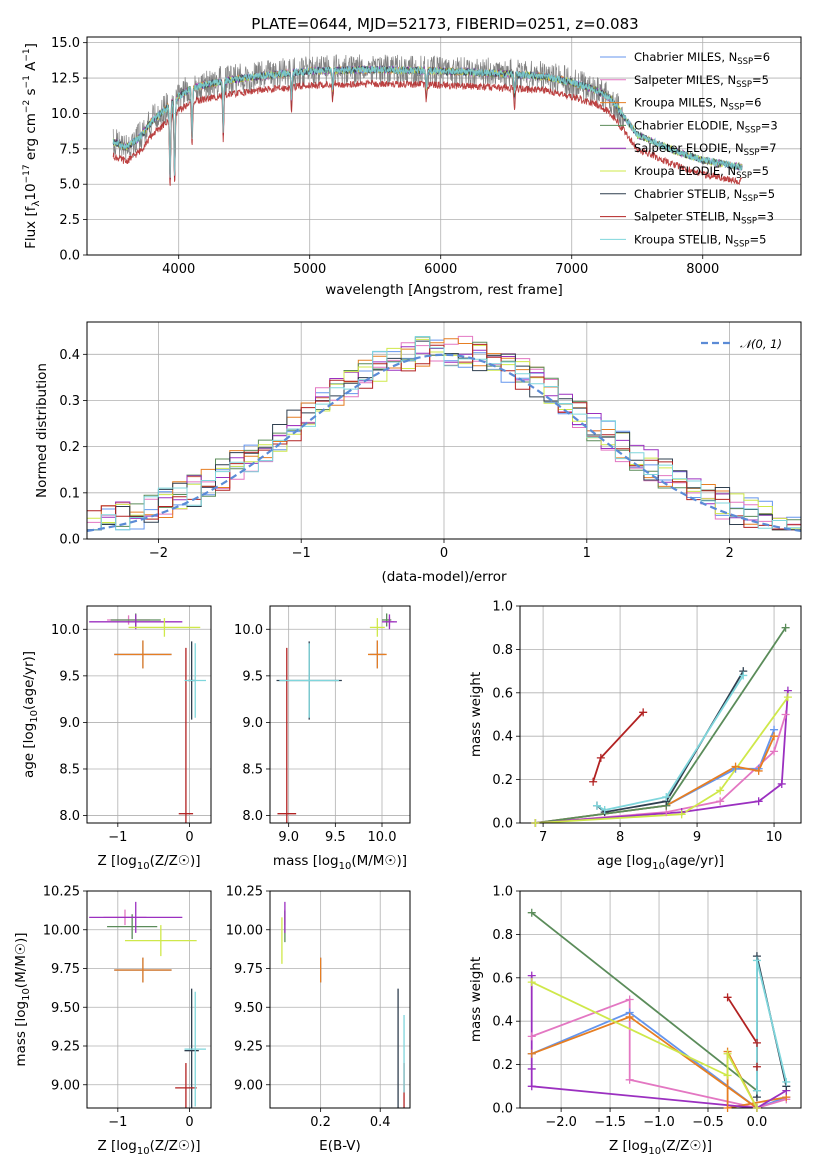 This screenshot has height=1170, width=819. What do you see at coordinates (61, 930) in the screenshot?
I see `y-tick-label: 10.00` at bounding box center [61, 930].